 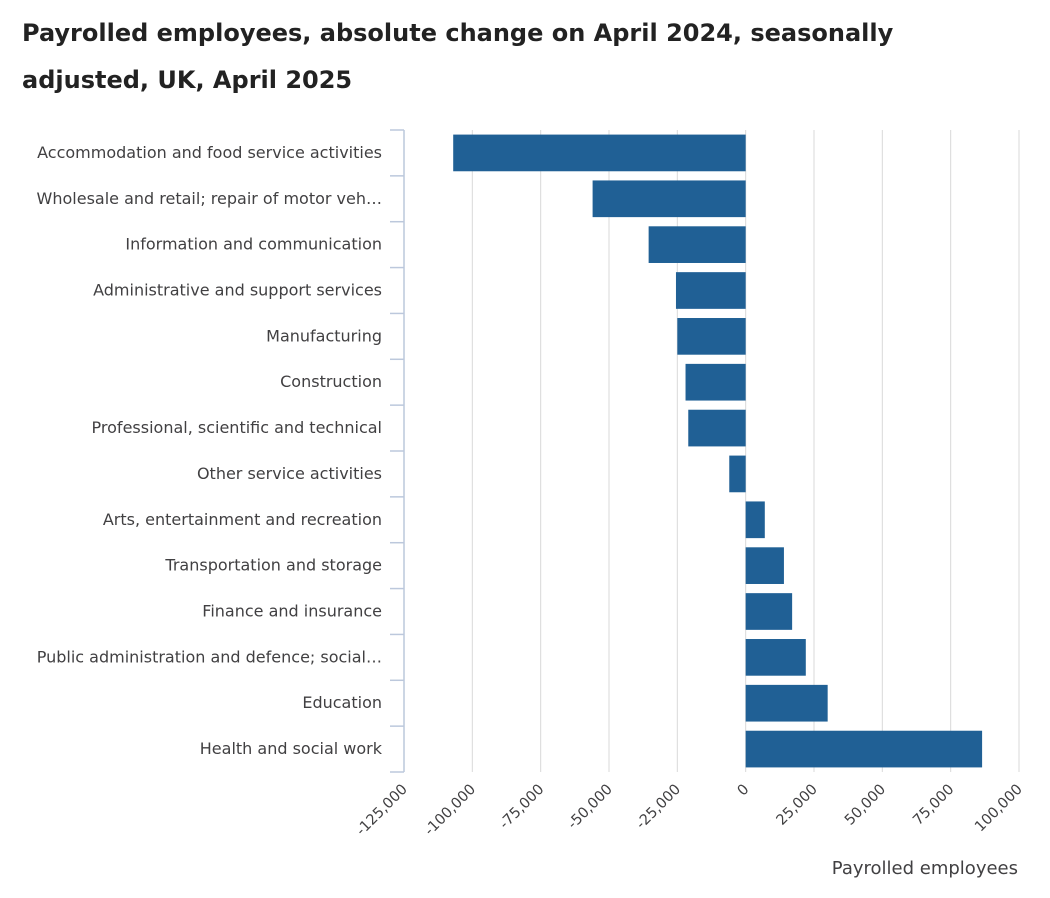 What do you see at coordinates (273, 565) in the screenshot?
I see `category-label: Transportation and storage` at bounding box center [273, 565].